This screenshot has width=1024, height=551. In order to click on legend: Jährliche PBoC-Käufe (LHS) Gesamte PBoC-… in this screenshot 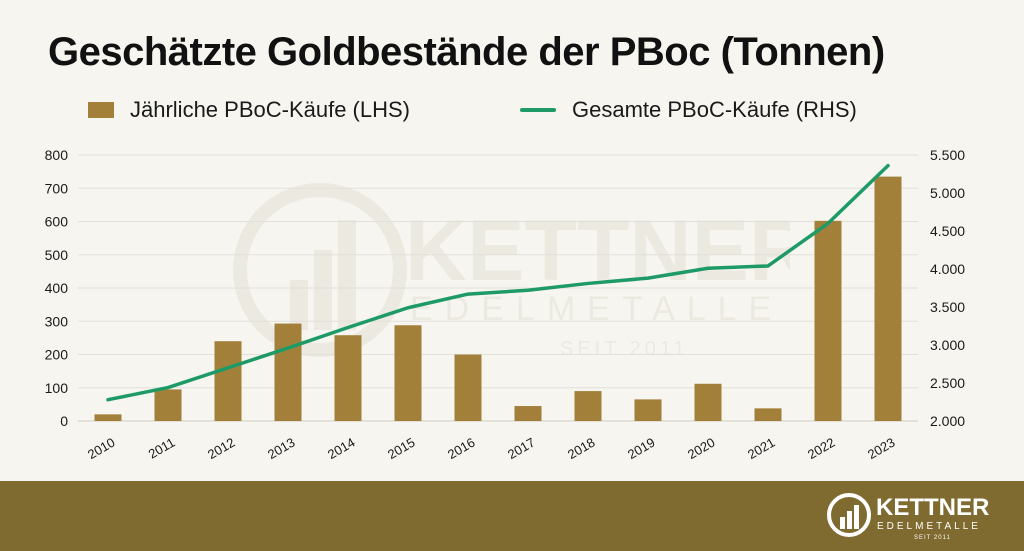, I will do `click(527, 110)`.